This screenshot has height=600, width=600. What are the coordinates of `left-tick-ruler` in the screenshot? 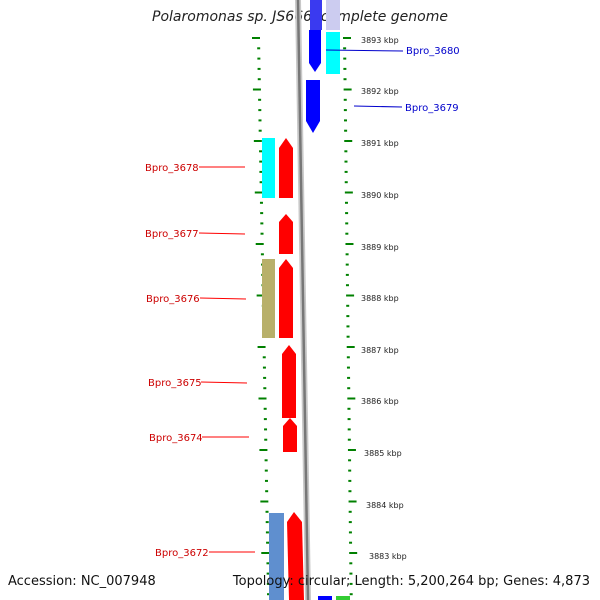 It's located at (261, 316).